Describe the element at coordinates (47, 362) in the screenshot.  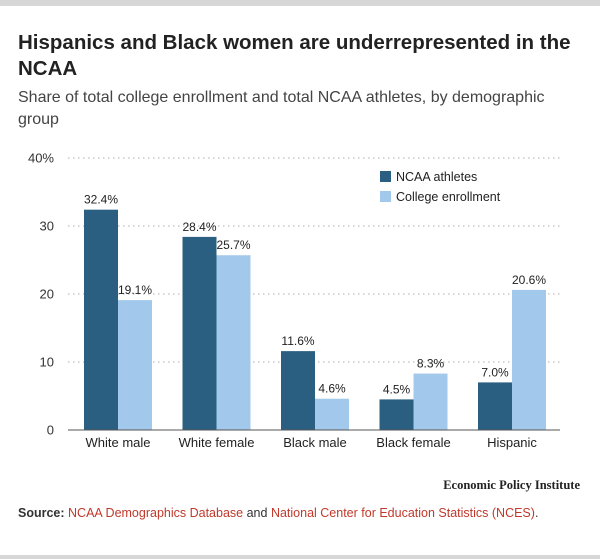
I see `y-tick-label: 10` at that location.